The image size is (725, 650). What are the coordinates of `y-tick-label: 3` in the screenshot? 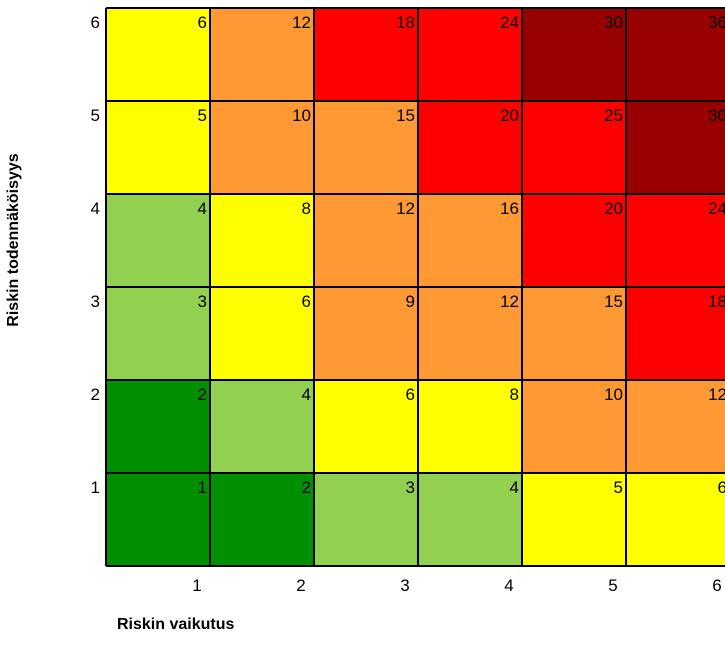 It's located at (95, 301).